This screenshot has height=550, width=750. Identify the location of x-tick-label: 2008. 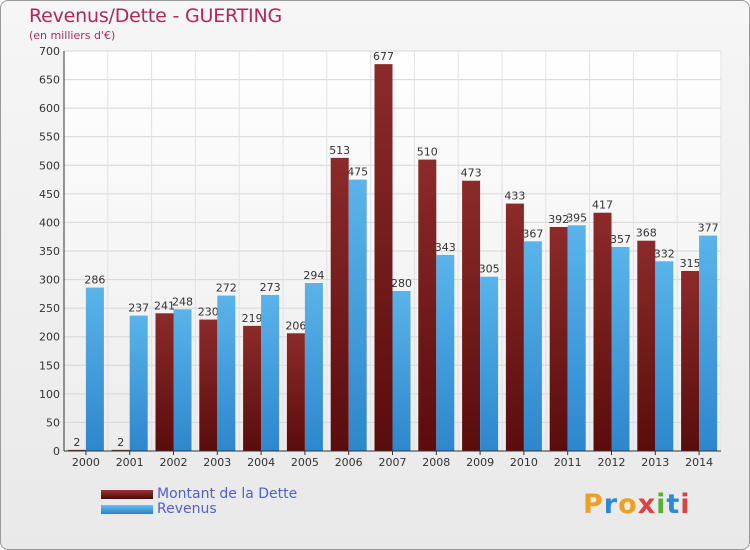
(436, 462).